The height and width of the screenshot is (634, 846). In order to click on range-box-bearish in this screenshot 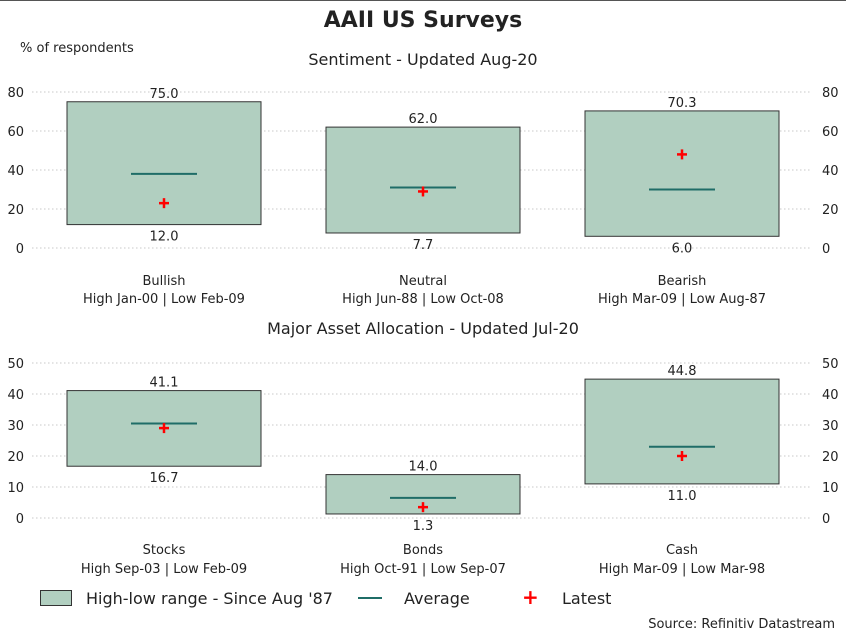, I will do `click(682, 173)`.